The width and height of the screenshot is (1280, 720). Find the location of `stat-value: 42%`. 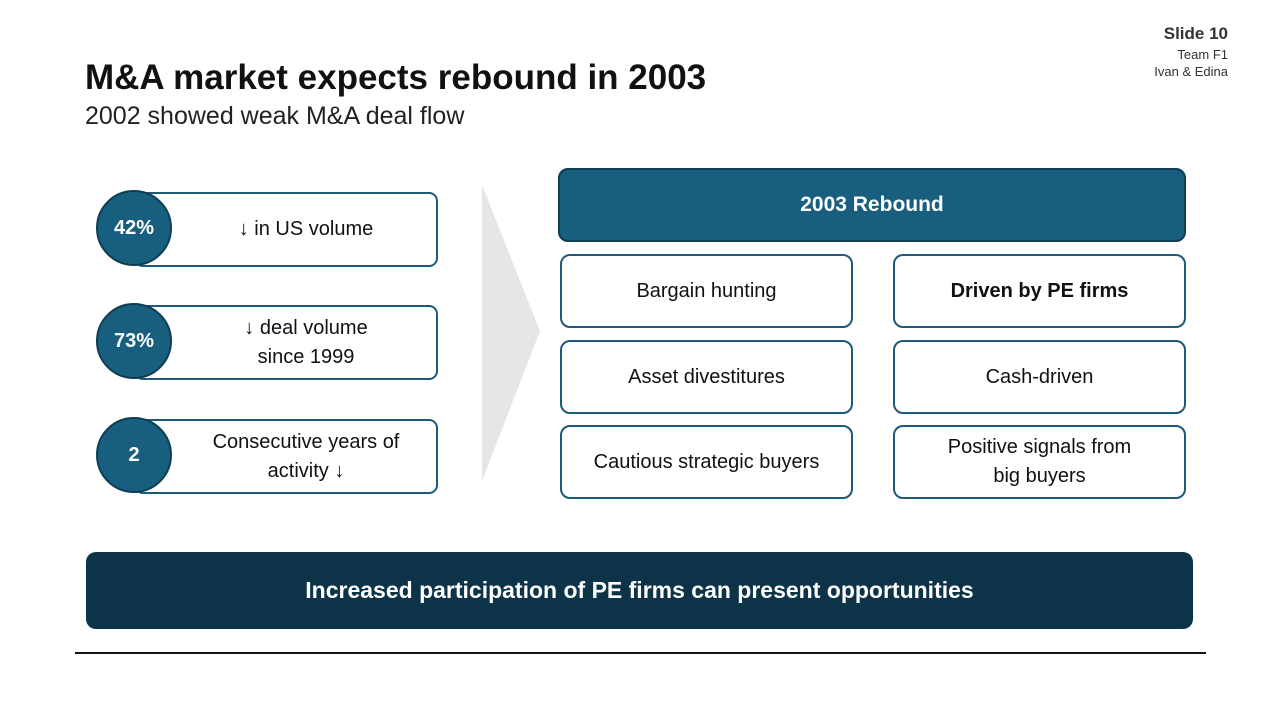

stat-value: 42% is located at coordinates (134, 228).